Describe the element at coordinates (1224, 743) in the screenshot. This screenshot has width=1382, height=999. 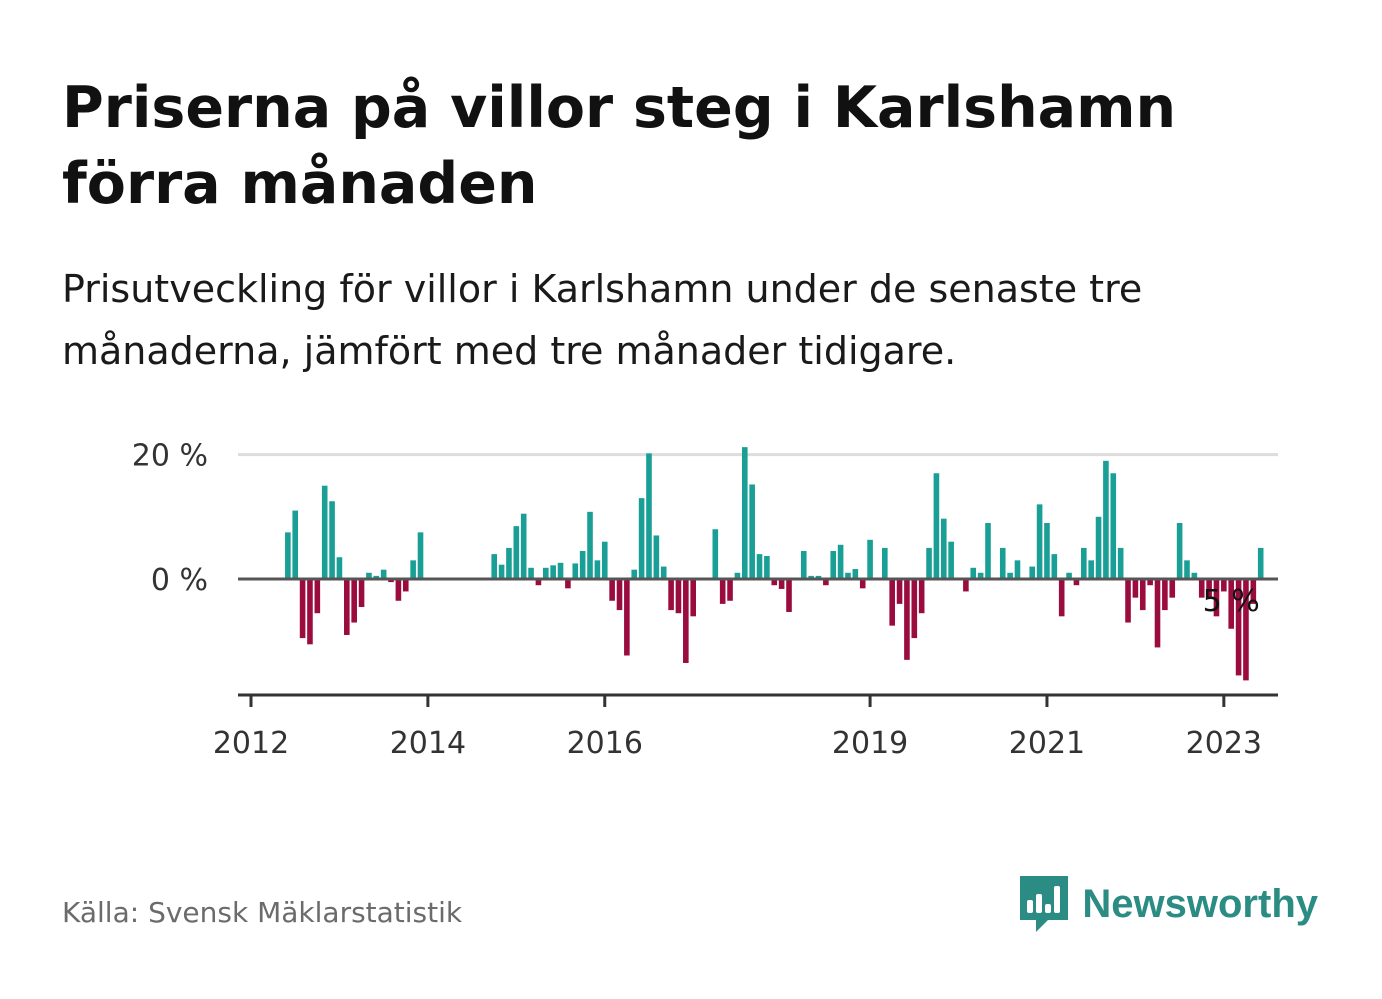
I see `x-tick-label: 2023` at that location.